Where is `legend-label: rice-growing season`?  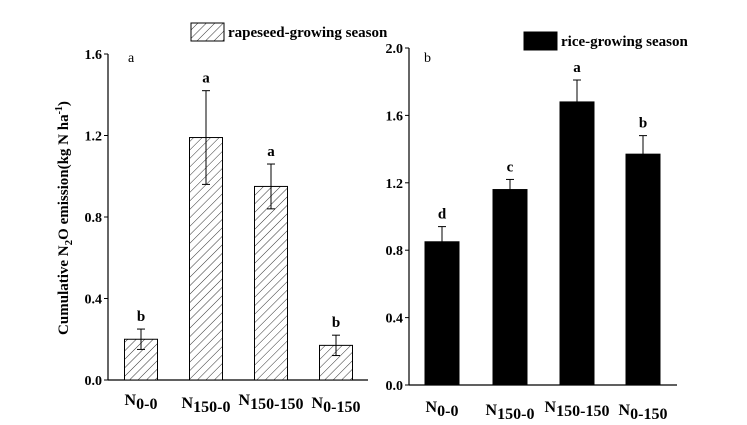
legend-label: rice-growing season is located at coordinates (624, 42).